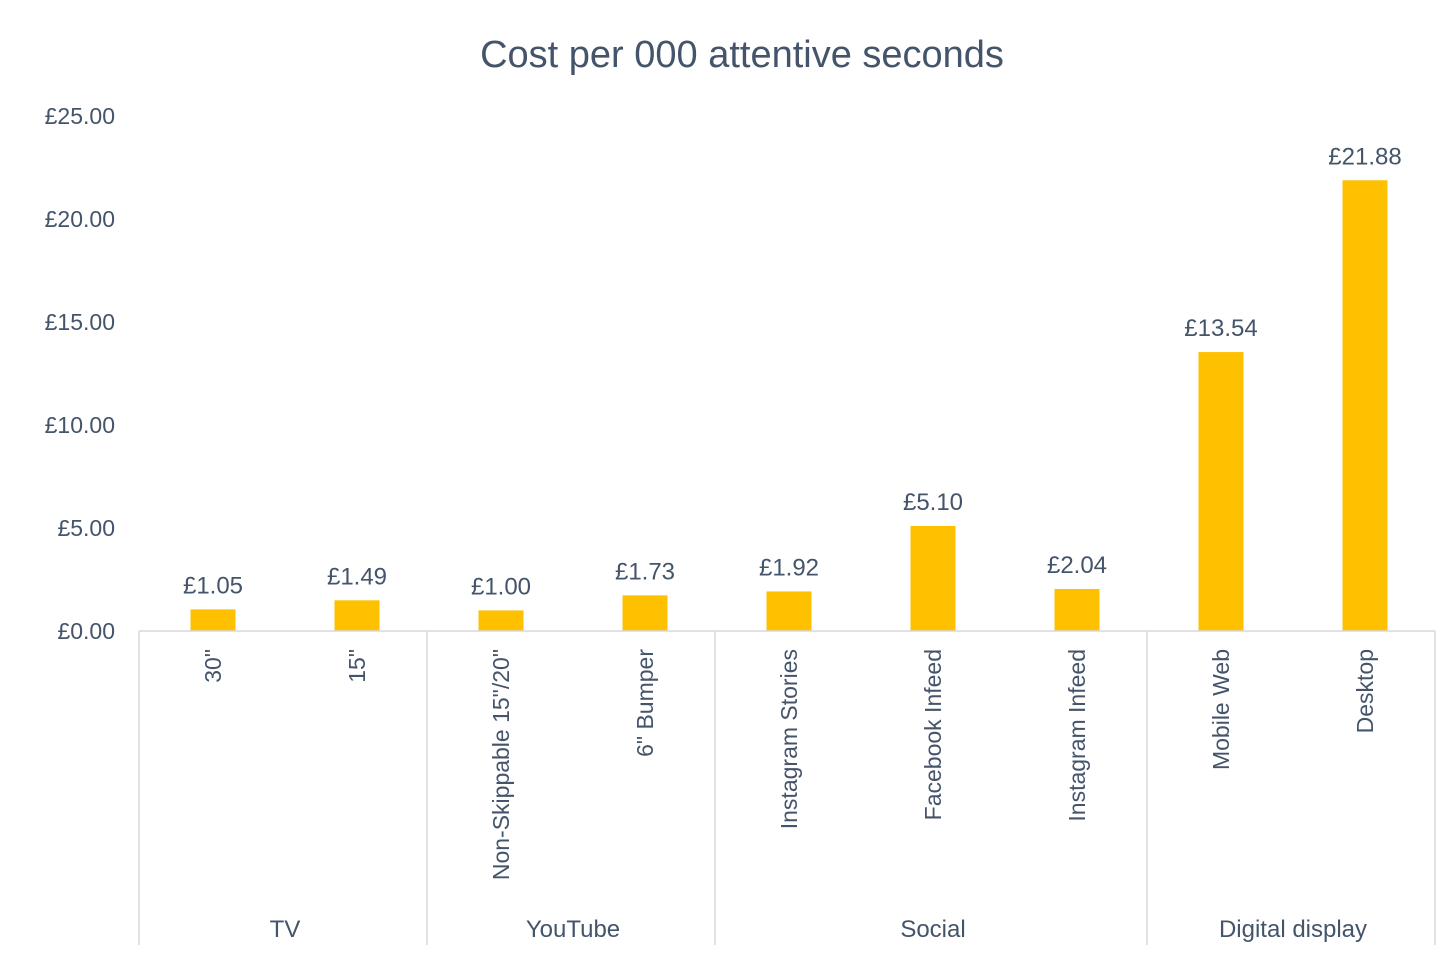 The width and height of the screenshot is (1456, 979). I want to click on y-tick-label: £25.00, so click(80, 116).